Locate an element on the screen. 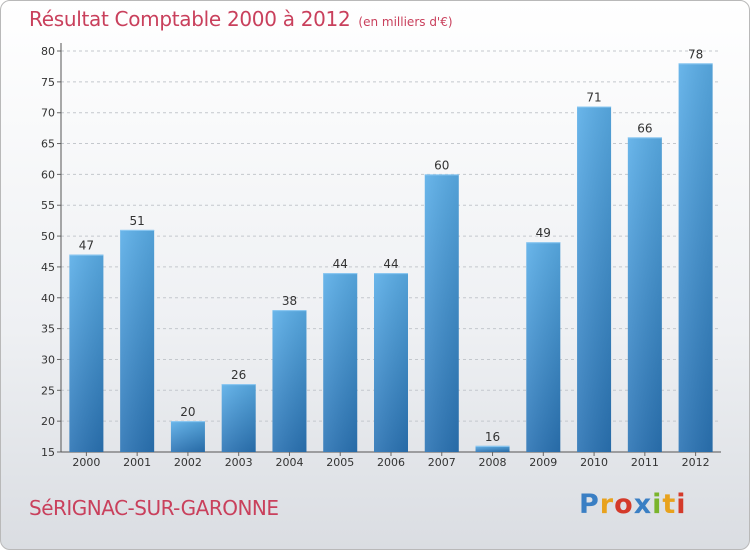  brand-letter: o is located at coordinates (624, 504).